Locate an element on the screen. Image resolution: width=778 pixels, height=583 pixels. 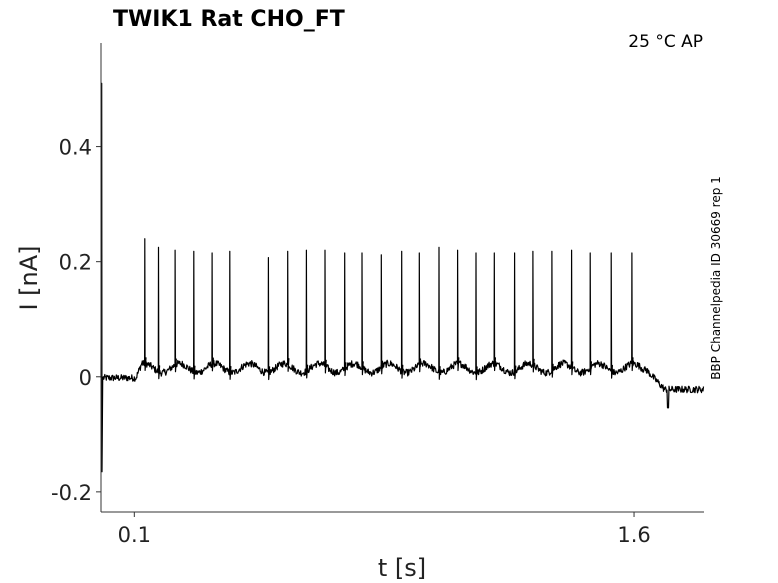
y-axis-label: I [nA] is located at coordinates (29, 277).